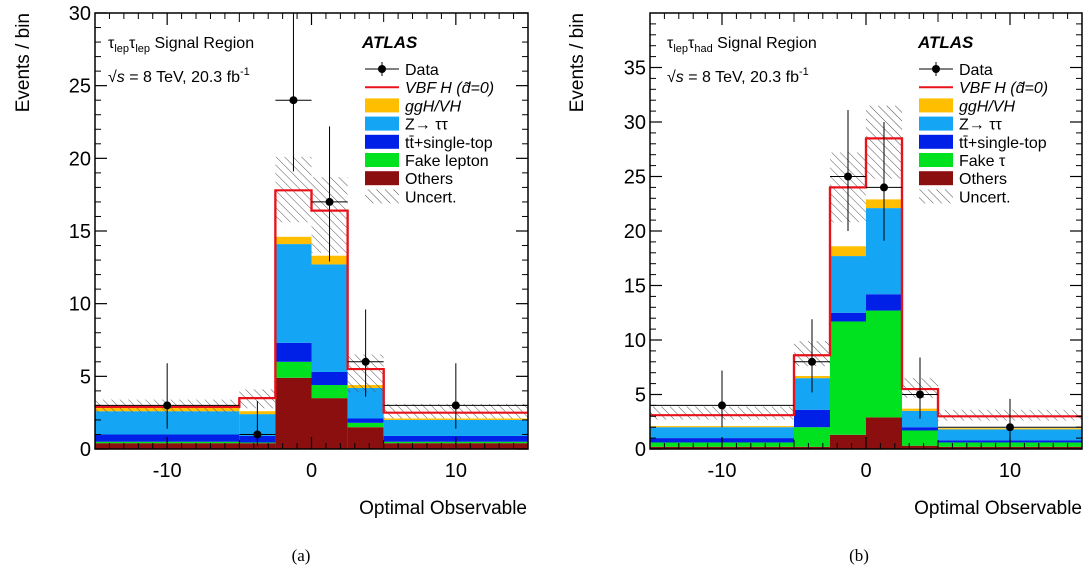 The height and width of the screenshot is (571, 1086). What do you see at coordinates (433, 106) in the screenshot?
I see `legend-label: ggH/VH` at bounding box center [433, 106].